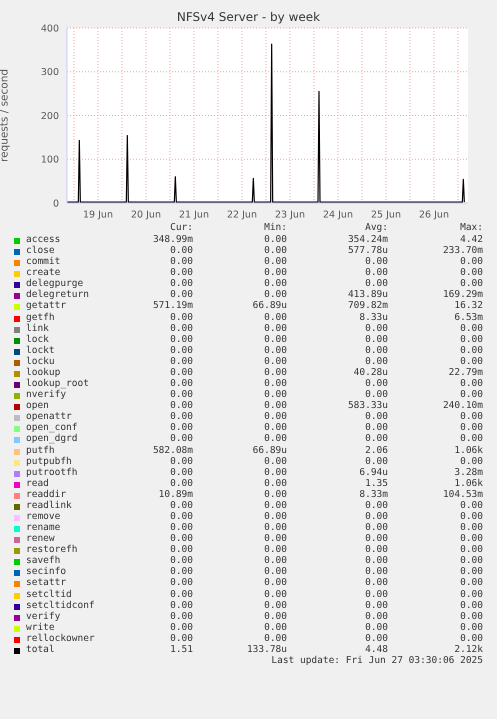 This screenshot has width=497, height=719. Describe the element at coordinates (43, 560) in the screenshot. I see `legend-label: savefh` at that location.